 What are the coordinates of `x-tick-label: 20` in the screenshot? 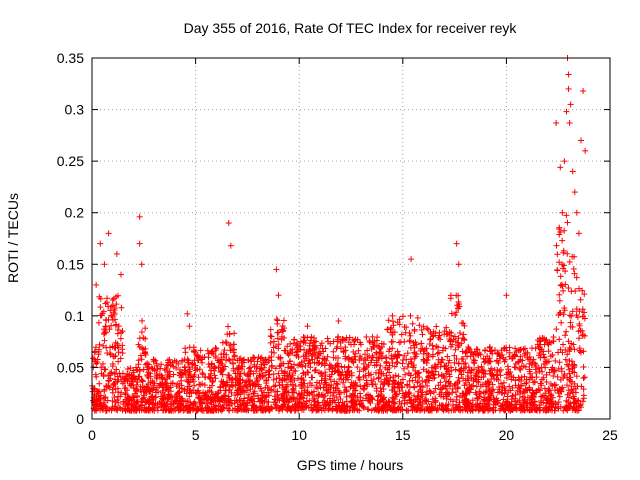 It's located at (507, 435).